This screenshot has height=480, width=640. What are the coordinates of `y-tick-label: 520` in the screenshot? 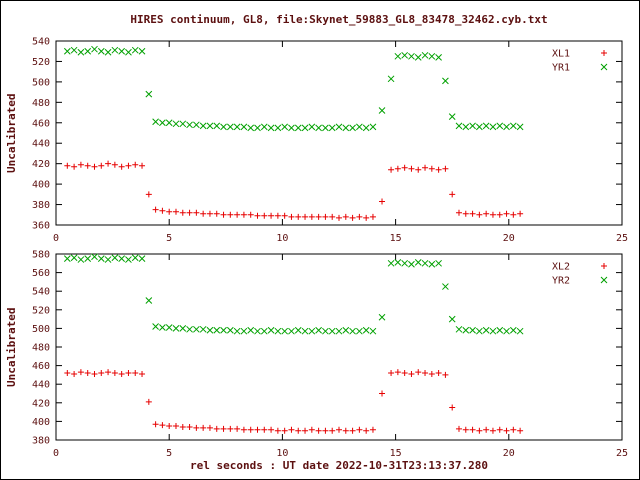 It's located at (41, 310).